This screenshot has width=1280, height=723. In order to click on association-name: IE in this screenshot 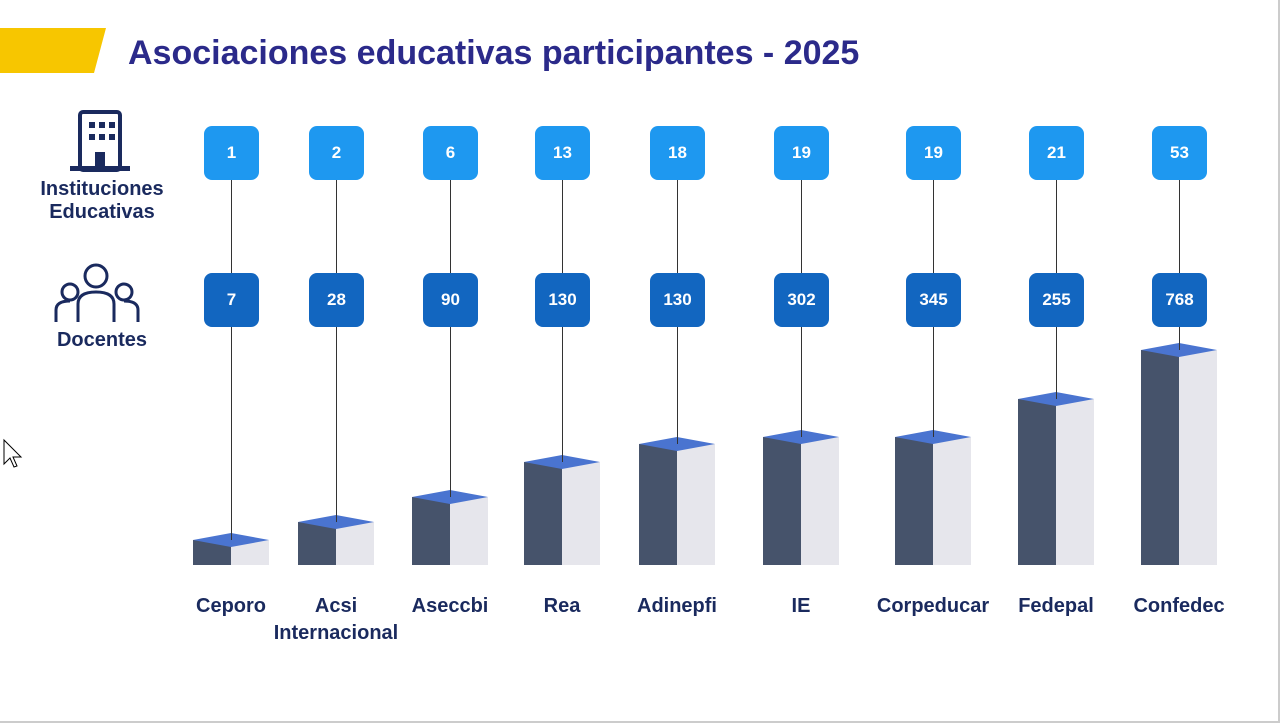, I will do `click(801, 606)`.